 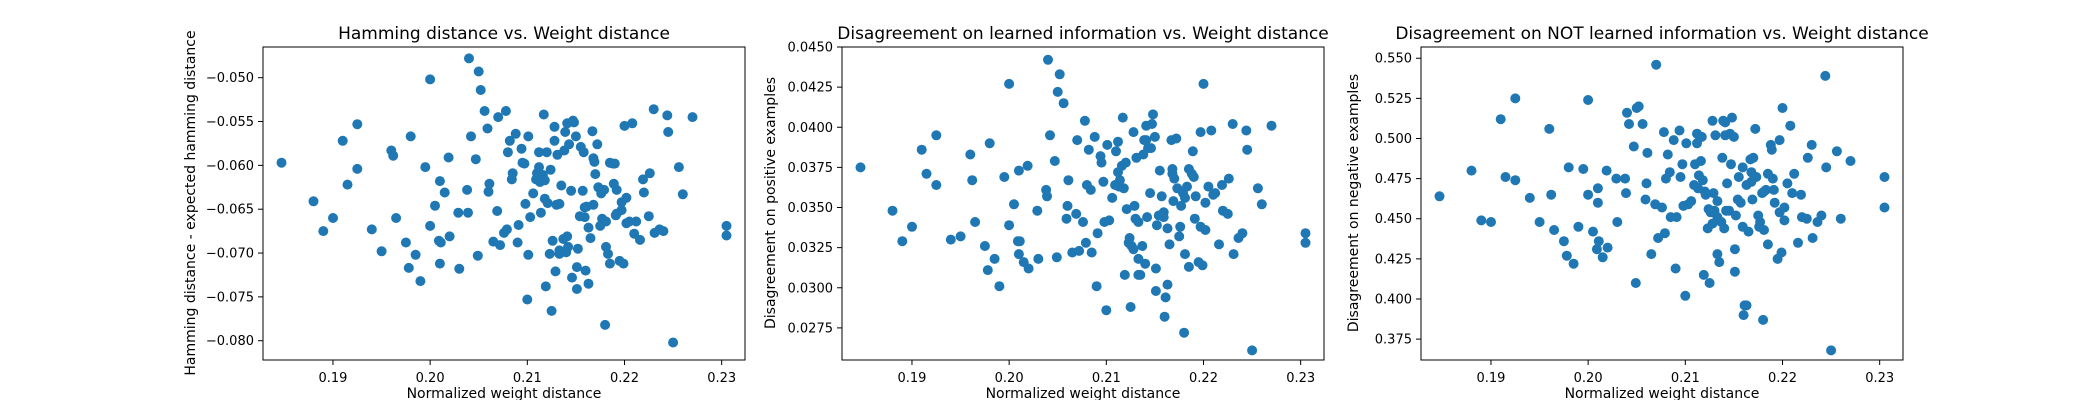 I want to click on y-axis-label: Disagreement on negative examples, so click(x=1354, y=203).